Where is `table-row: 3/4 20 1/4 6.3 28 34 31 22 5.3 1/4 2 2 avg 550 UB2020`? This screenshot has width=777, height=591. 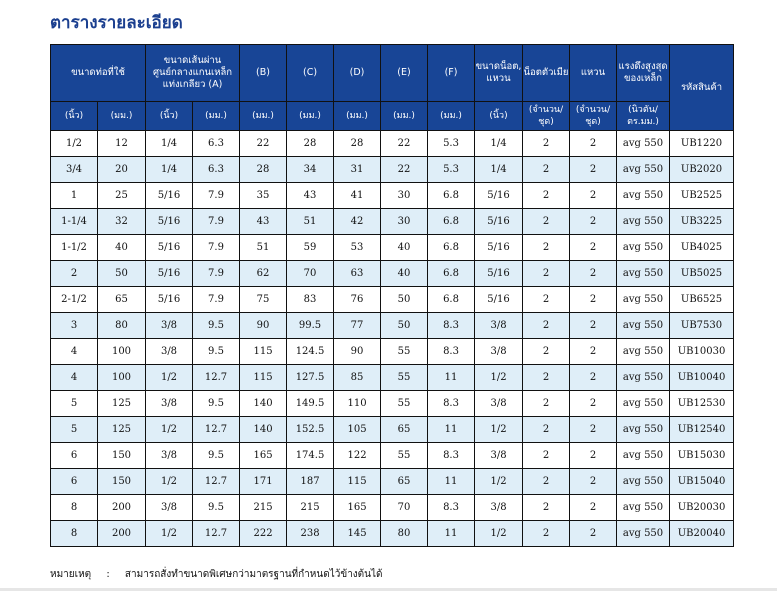
table-row: 3/4 20 1/4 6.3 28 34 31 22 5.3 1/4 2 2 avg 550 UB2020 is located at coordinates (392, 169).